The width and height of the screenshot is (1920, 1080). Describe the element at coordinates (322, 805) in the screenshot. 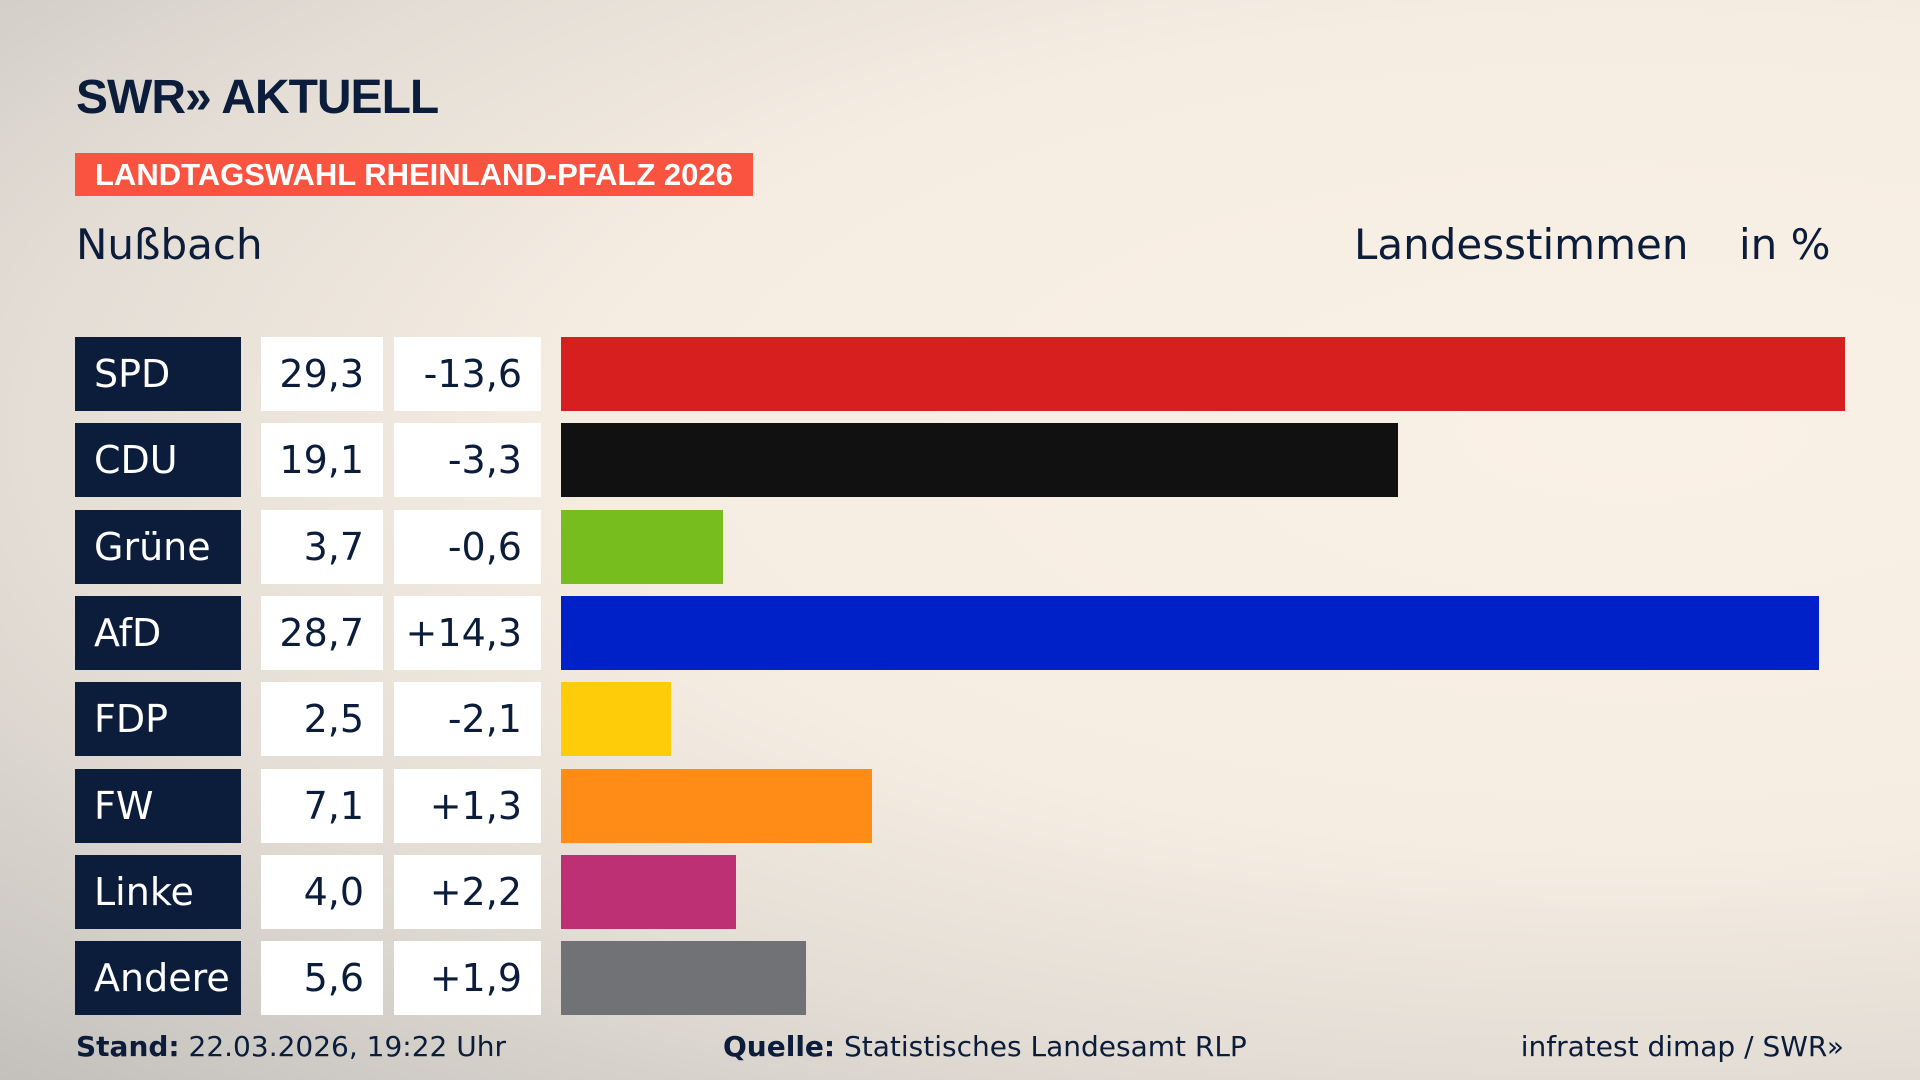

I see `value-label: 7,1` at that location.